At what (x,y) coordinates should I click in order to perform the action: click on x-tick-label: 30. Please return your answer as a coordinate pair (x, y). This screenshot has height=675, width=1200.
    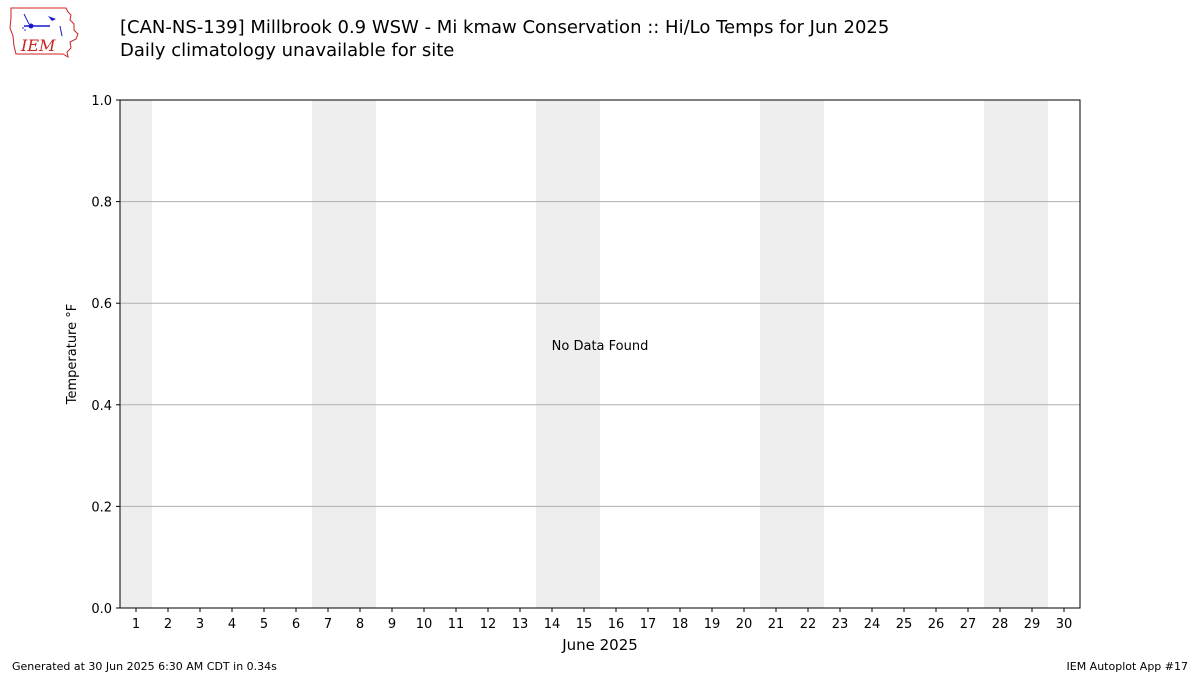
    Looking at the image, I should click on (1064, 624).